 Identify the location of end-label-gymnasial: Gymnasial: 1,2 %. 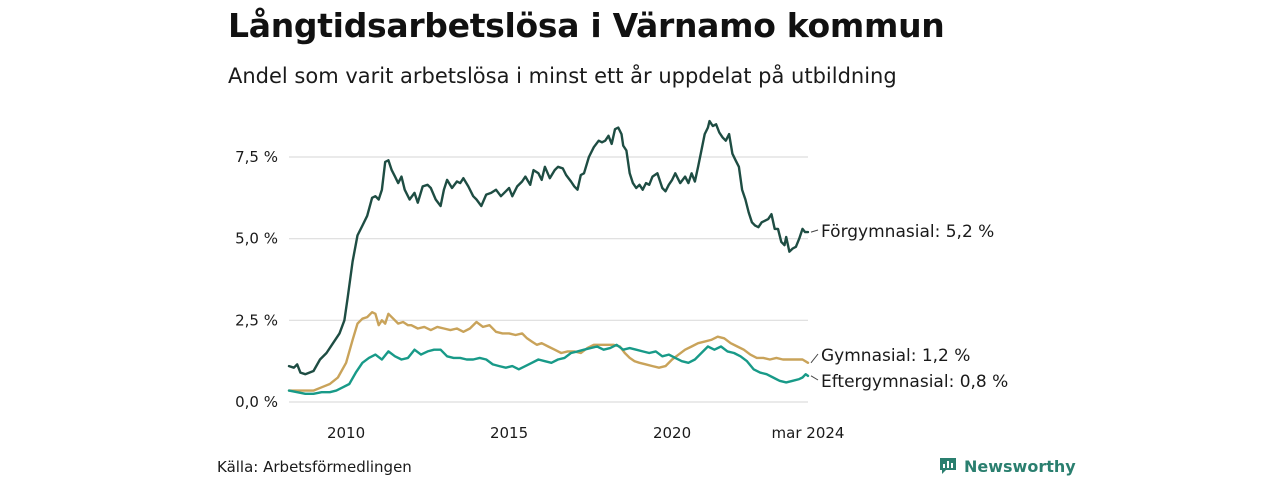
(895, 356).